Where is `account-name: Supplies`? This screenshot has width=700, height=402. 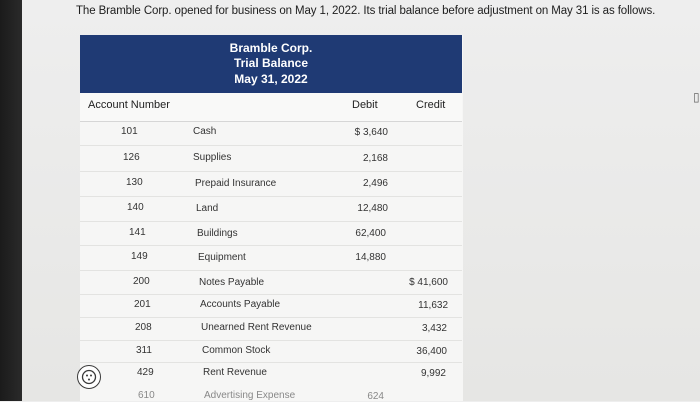 account-name: Supplies is located at coordinates (212, 157).